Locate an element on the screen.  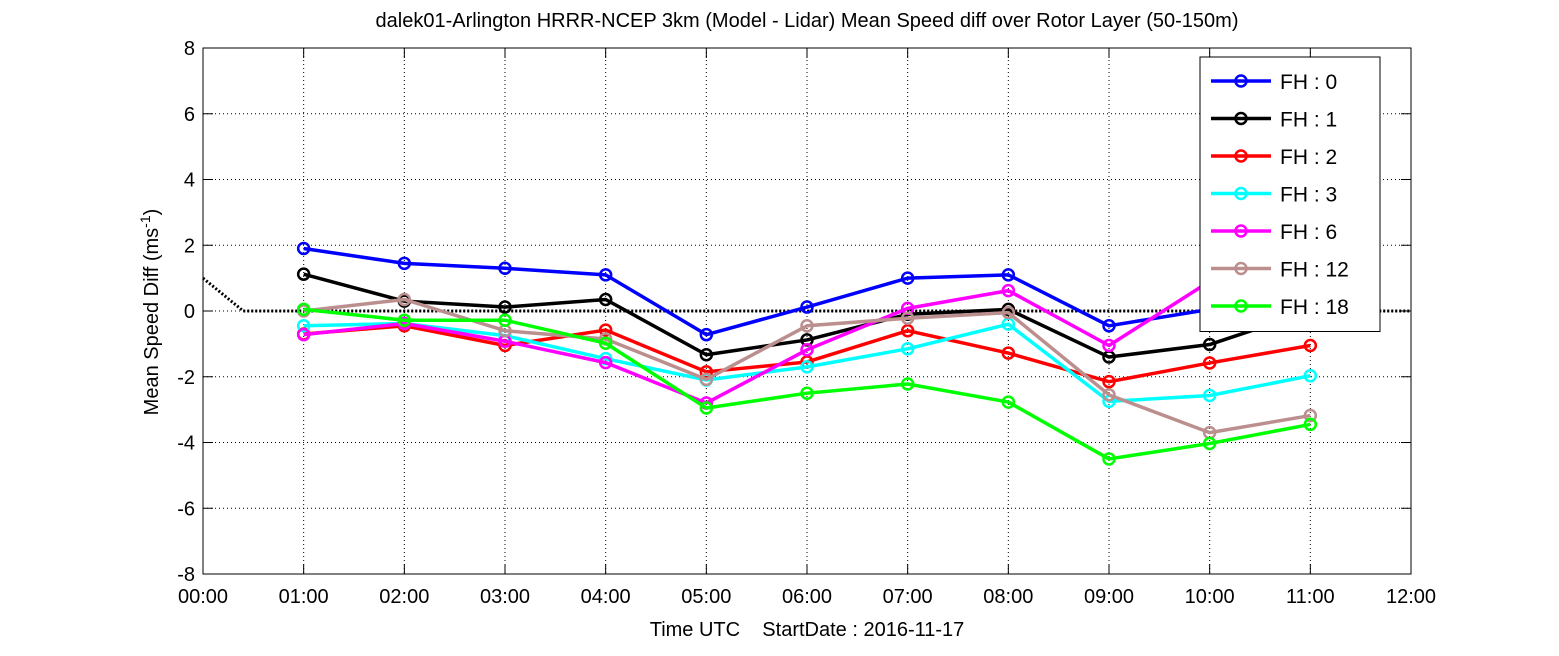
x-tick-label: 06:00 is located at coordinates (807, 597).